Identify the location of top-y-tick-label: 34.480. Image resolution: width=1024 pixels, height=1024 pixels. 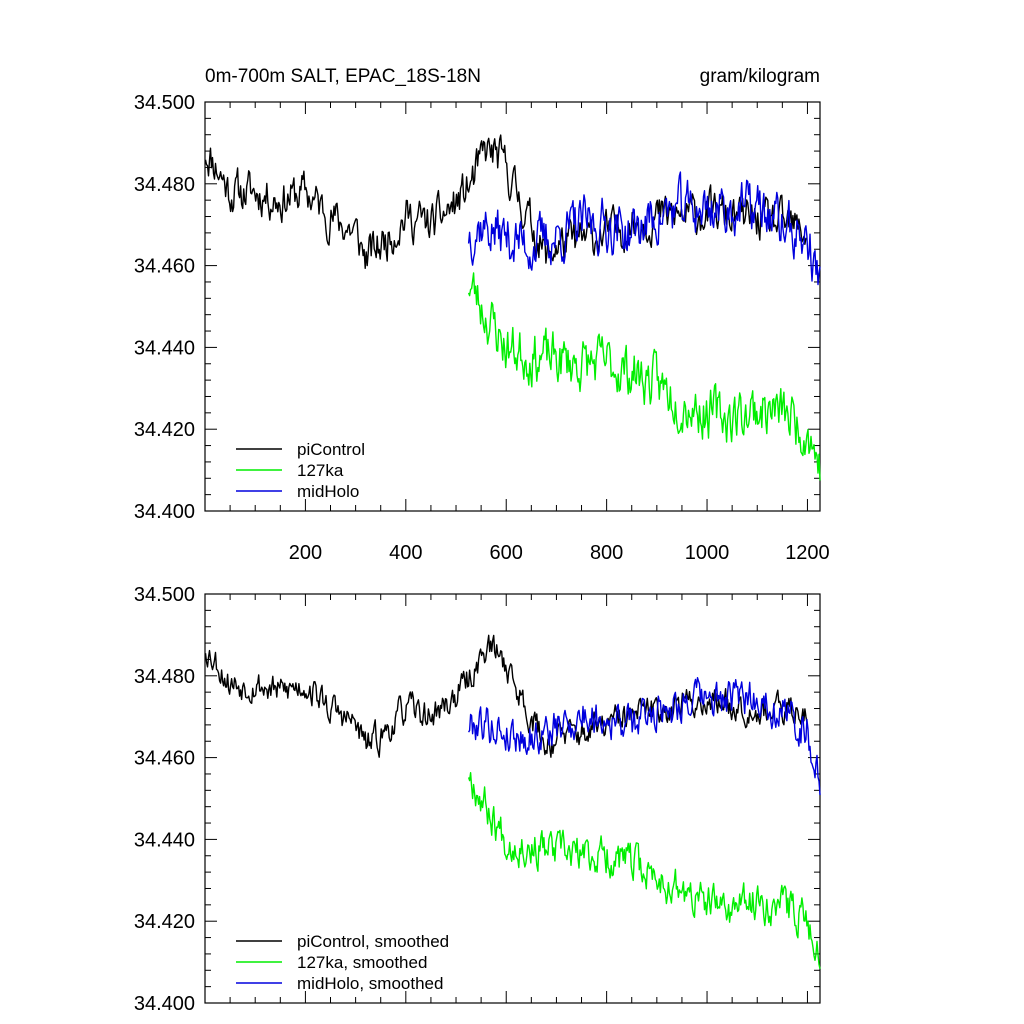
(164, 185).